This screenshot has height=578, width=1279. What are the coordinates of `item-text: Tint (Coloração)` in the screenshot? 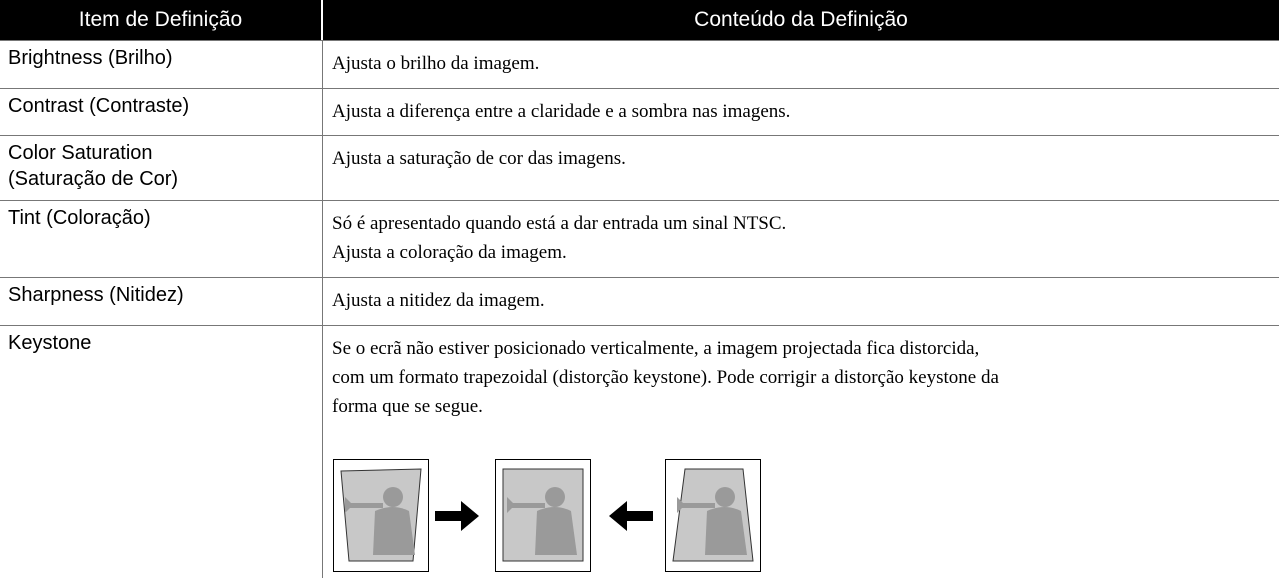 It's located at (79, 218).